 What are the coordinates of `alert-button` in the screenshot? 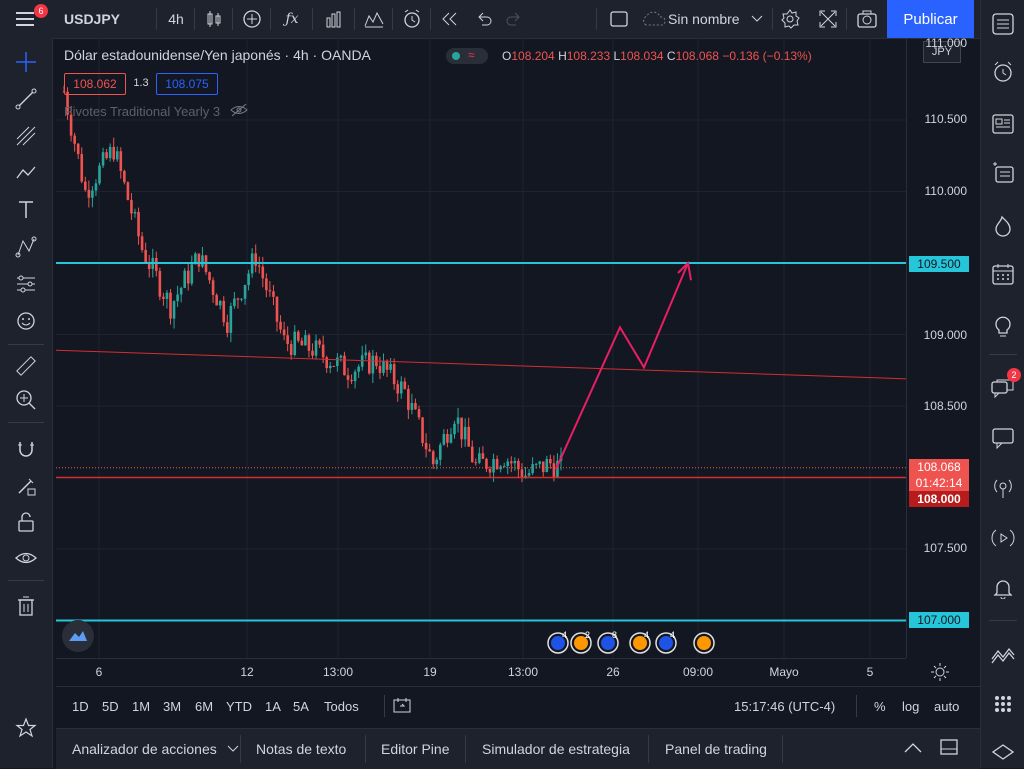 It's located at (412, 19).